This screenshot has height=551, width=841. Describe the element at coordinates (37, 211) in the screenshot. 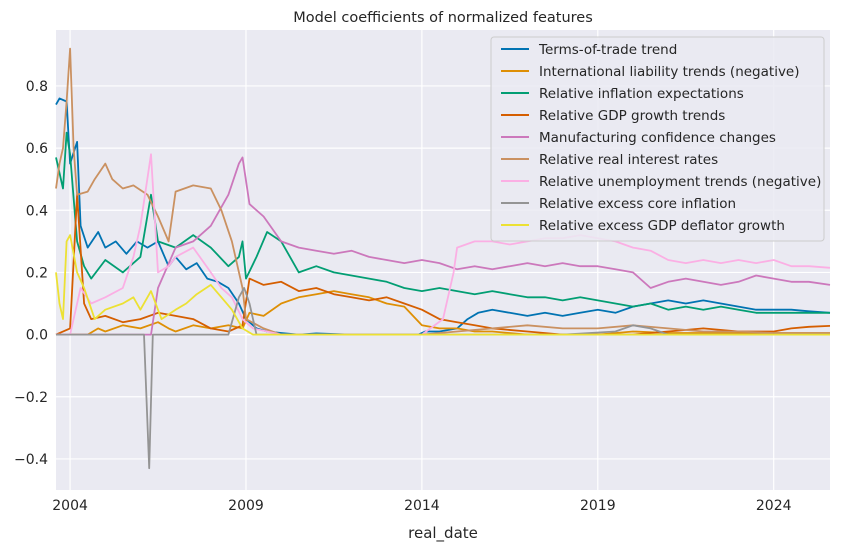

I see `y-tick-label: 0.4` at that location.